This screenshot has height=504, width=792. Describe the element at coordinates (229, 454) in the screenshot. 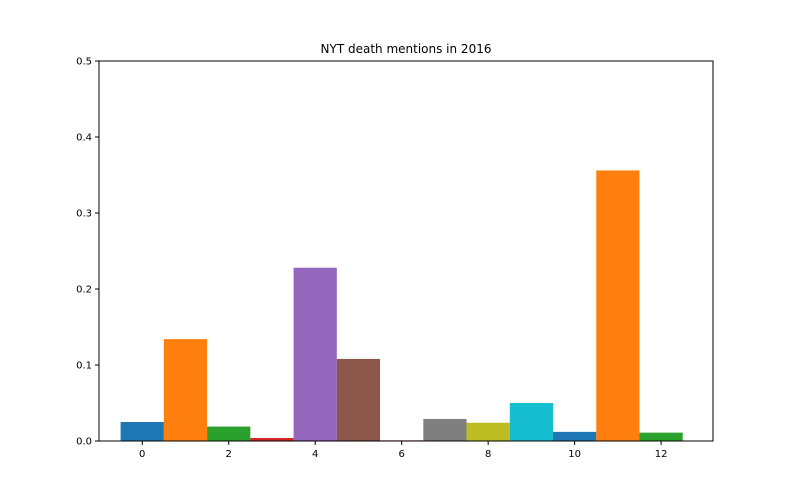

I see `x-tick-label: 2` at that location.